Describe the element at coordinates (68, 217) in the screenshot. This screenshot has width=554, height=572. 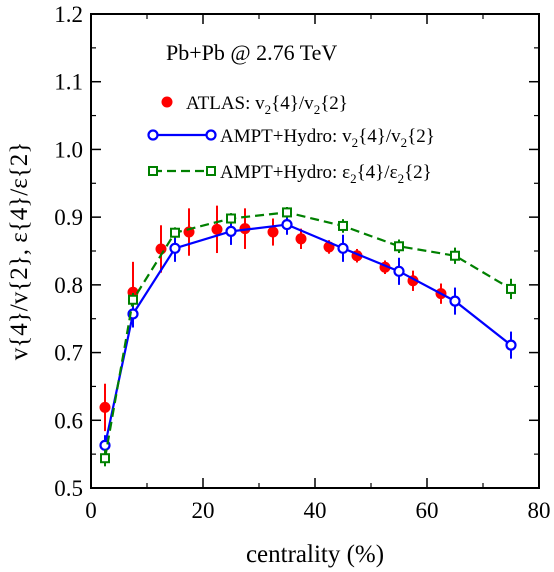
I see `y-tick-label: 0.9` at that location.